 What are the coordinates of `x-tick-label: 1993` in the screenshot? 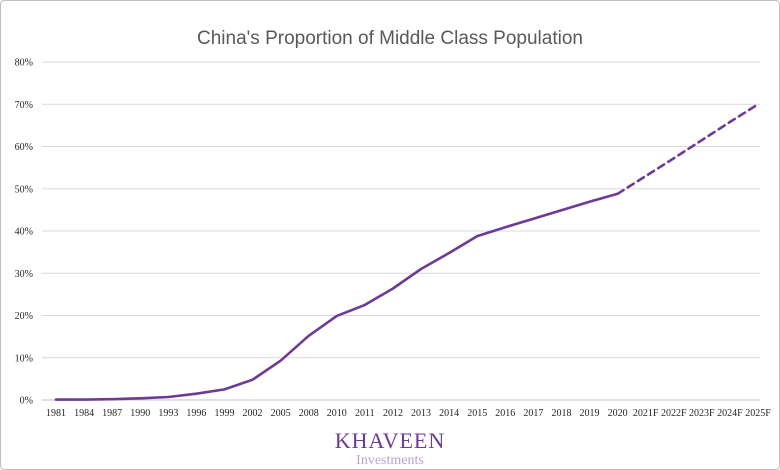 It's located at (168, 413).